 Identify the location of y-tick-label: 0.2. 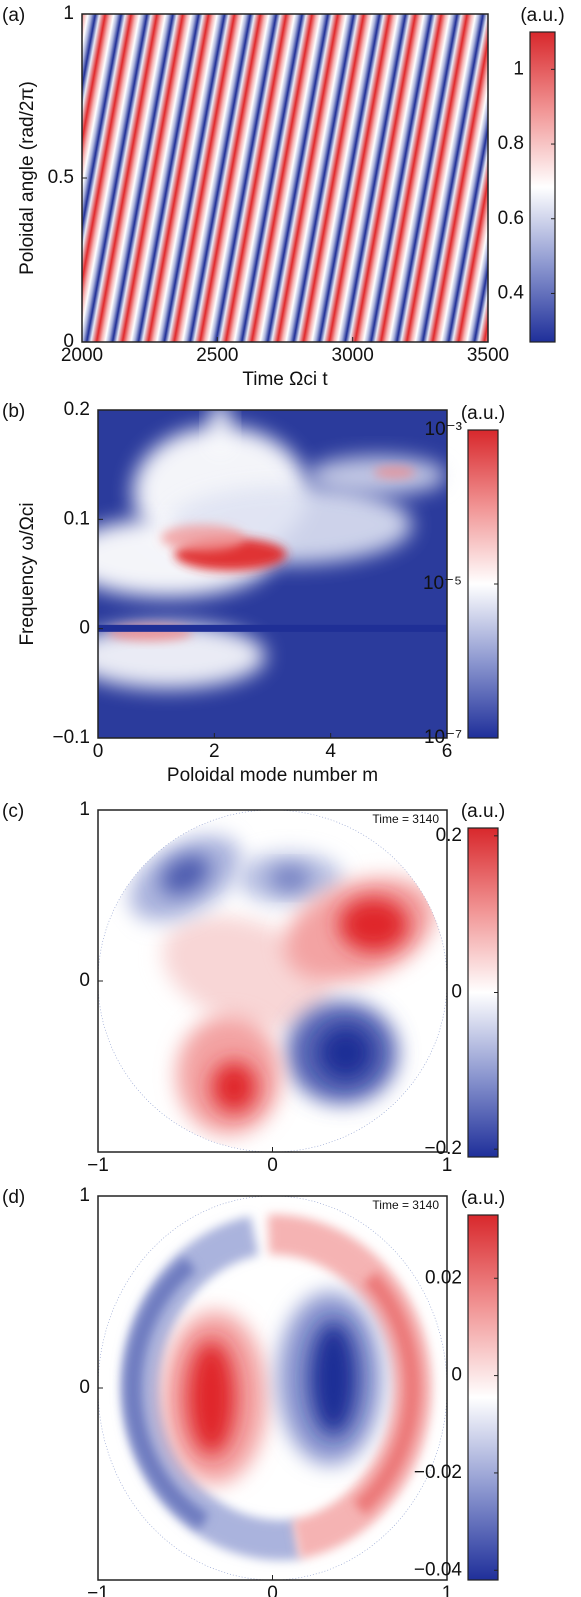
(77, 409).